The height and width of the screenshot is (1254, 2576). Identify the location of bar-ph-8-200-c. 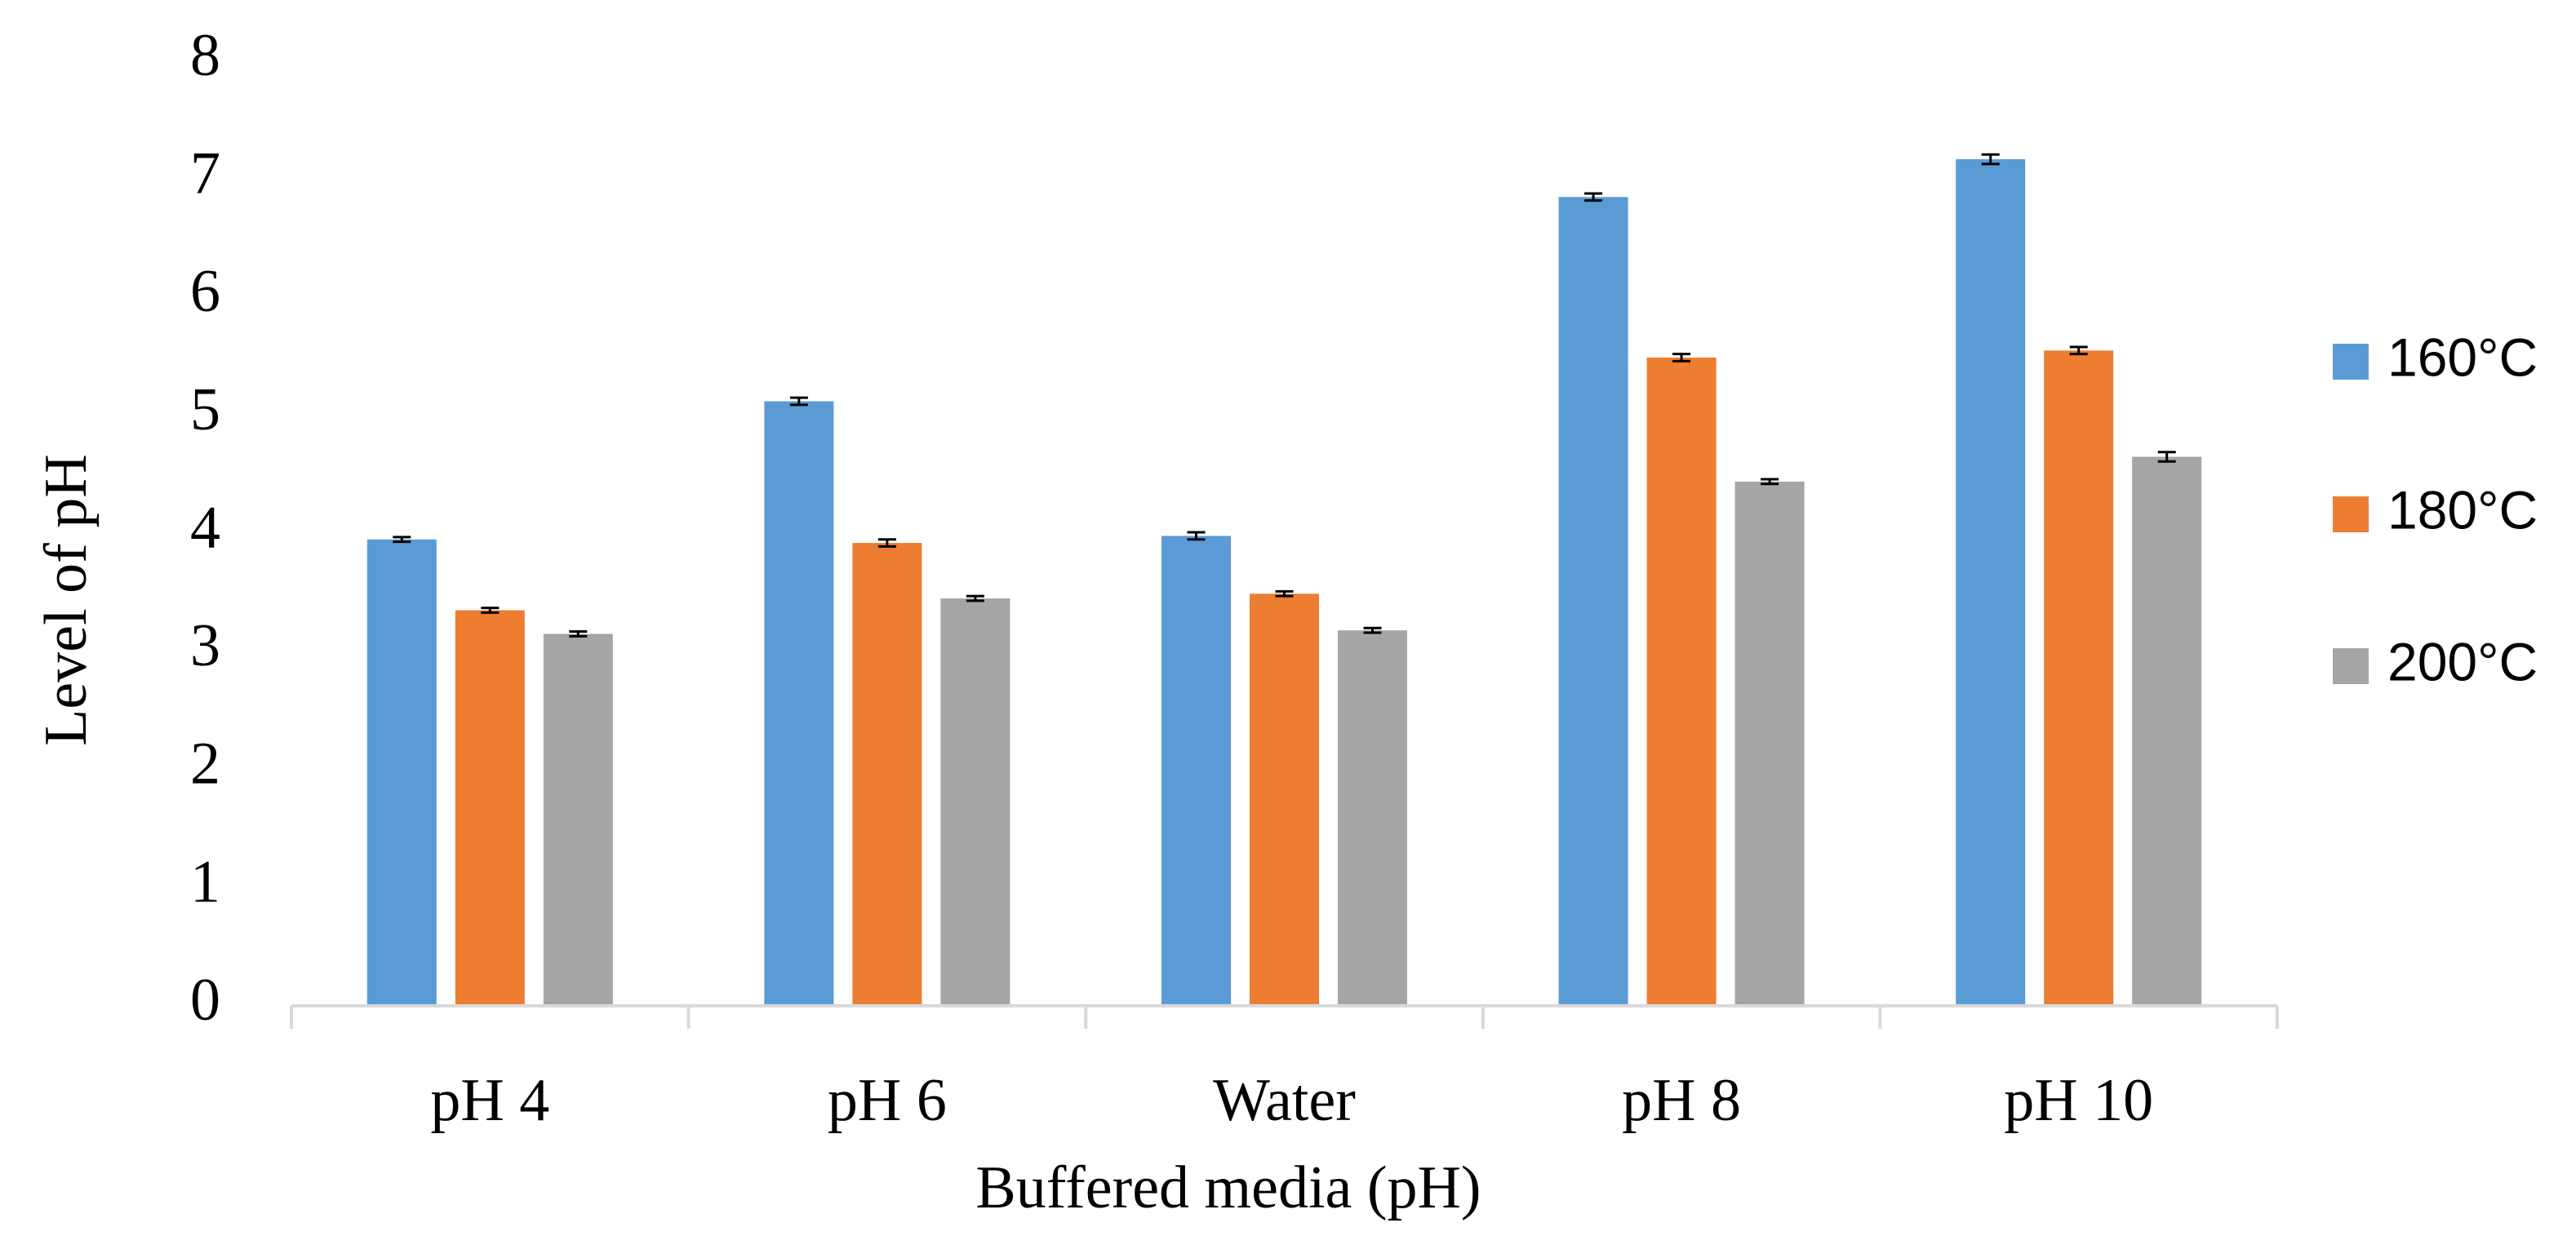
(1769, 743).